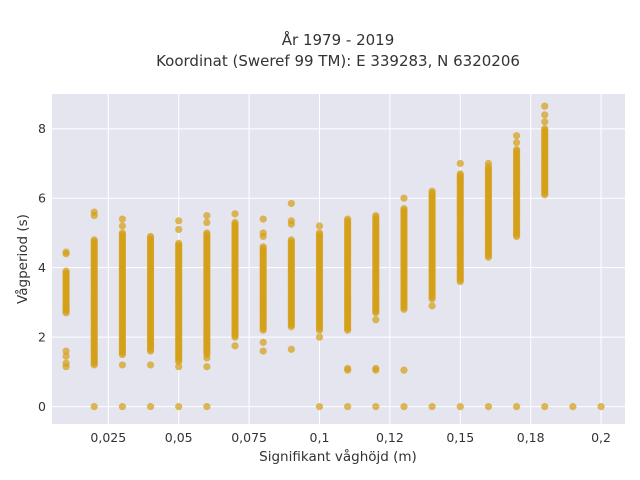 The image size is (640, 480). Describe the element at coordinates (601, 437) in the screenshot. I see `x-tick-label: 0,2` at that location.